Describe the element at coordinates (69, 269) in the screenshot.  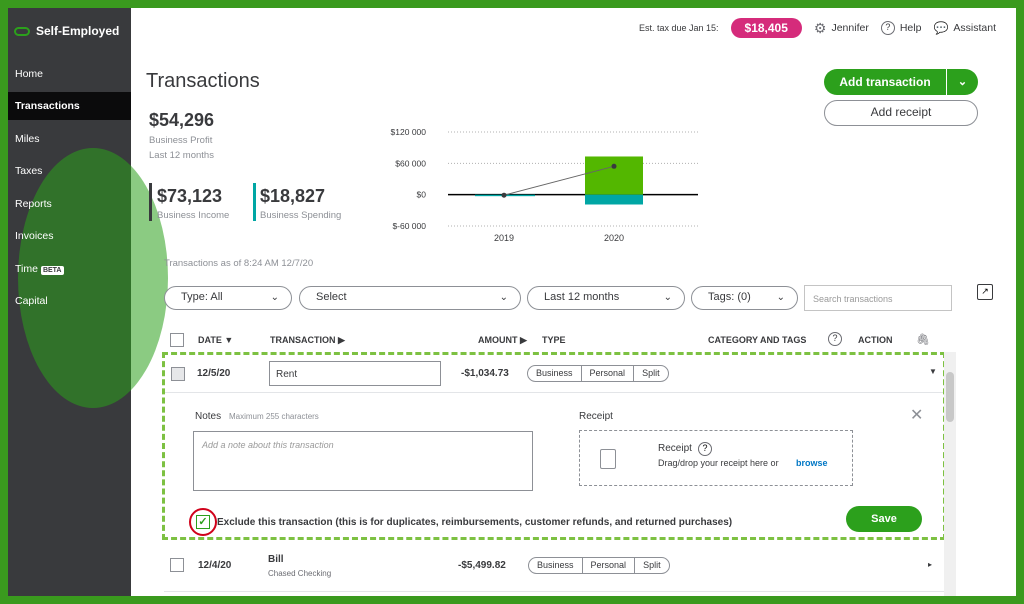
I see `sidebar-item-time: Time BETA` at that location.